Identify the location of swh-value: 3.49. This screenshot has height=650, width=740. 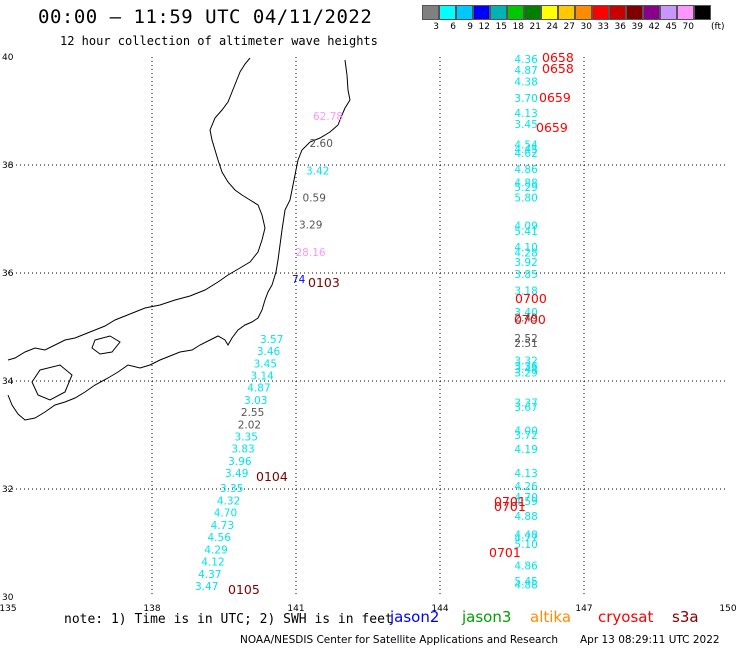
(236, 474).